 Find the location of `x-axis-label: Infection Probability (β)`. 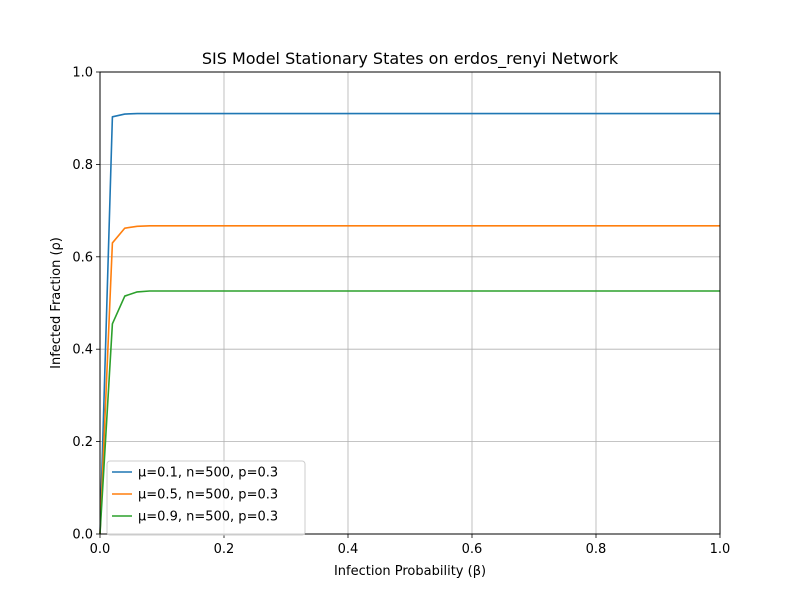

x-axis-label: Infection Probability (β) is located at coordinates (410, 571).